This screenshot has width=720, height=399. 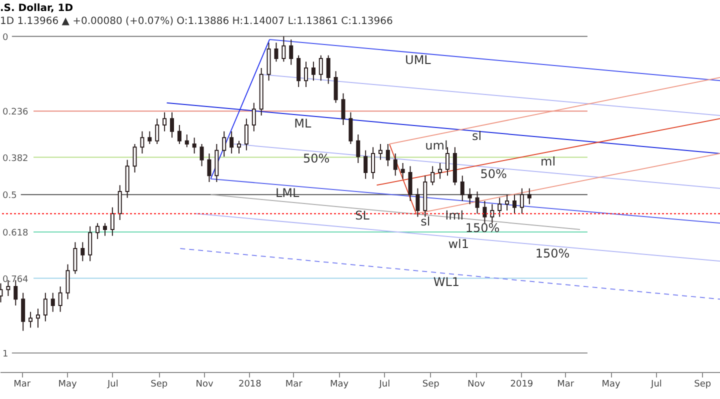 I want to click on y-tick-label: 0.618, so click(x=15, y=233).